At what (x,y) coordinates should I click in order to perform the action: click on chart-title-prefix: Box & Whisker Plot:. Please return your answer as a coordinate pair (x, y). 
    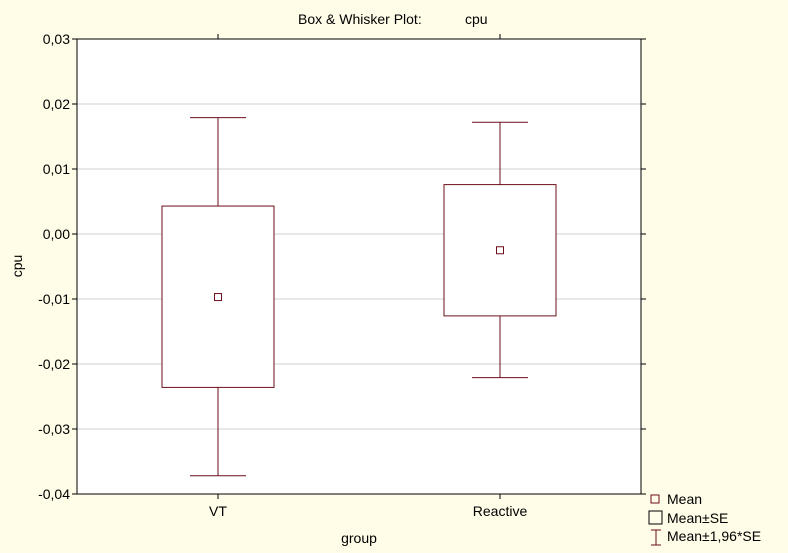
    Looking at the image, I should click on (360, 19).